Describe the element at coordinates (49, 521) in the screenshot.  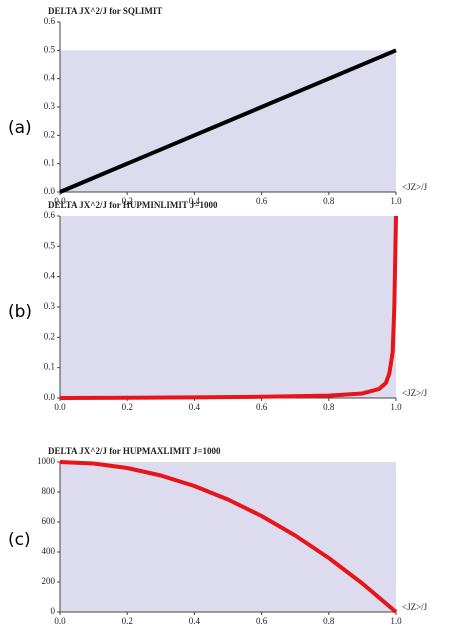
I see `y-tick-label: 600` at that location.